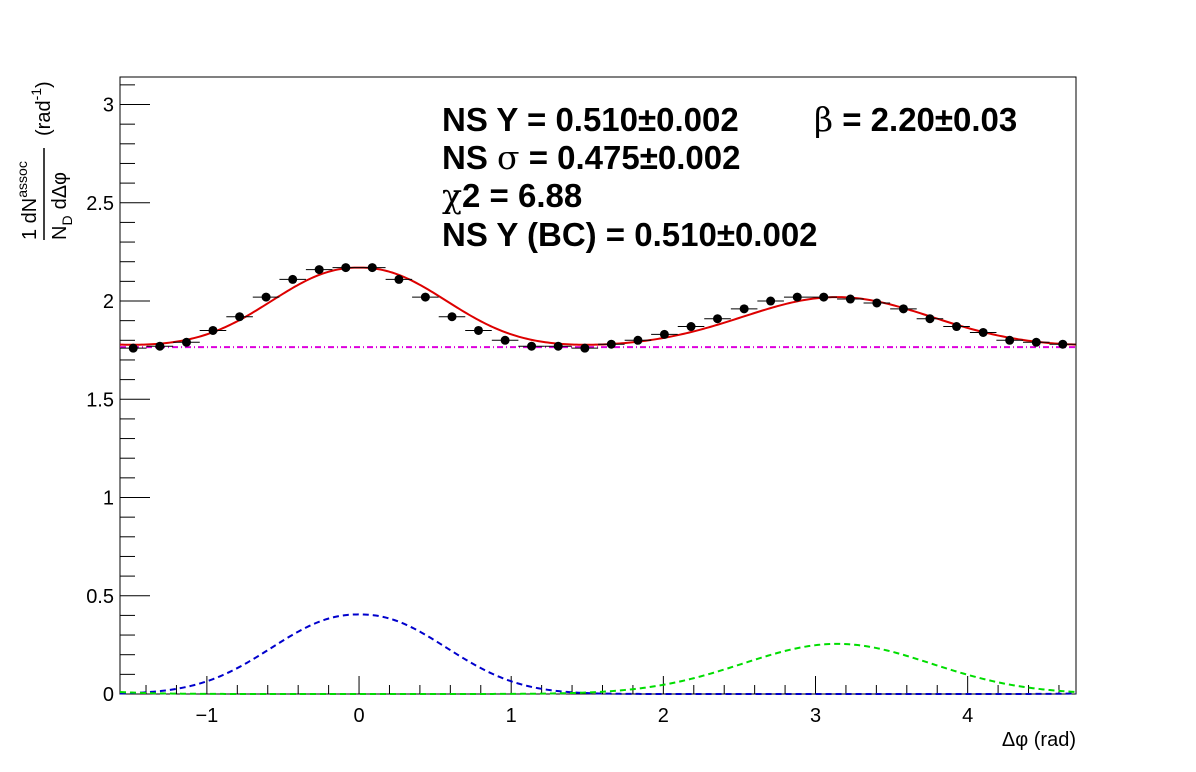 Image resolution: width=1196 pixels, height=772 pixels. Describe the element at coordinates (108, 302) in the screenshot. I see `y-tick-label: 2` at that location.